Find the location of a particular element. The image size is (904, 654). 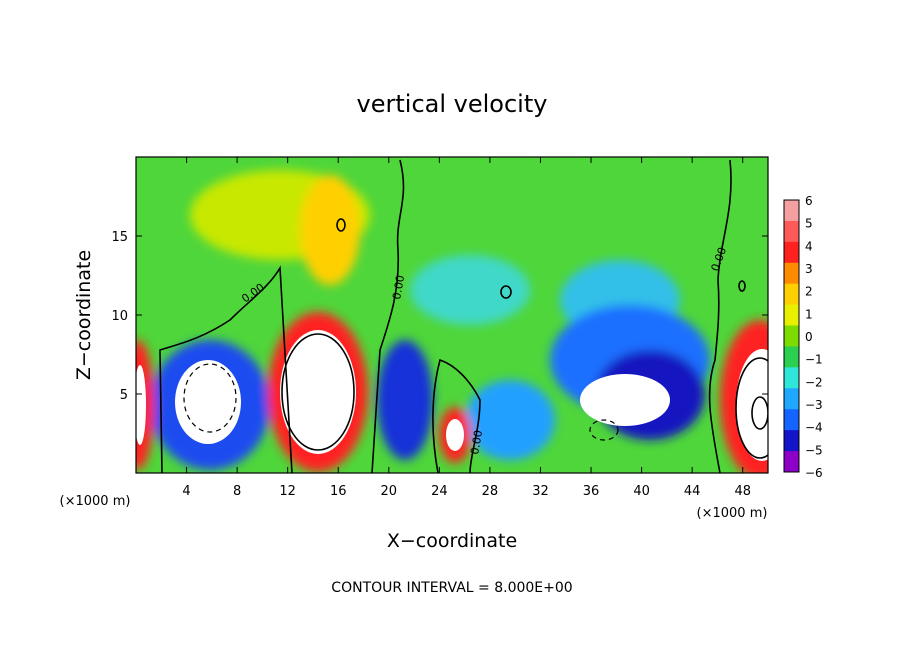

field-downdraft-core is located at coordinates (208, 402).